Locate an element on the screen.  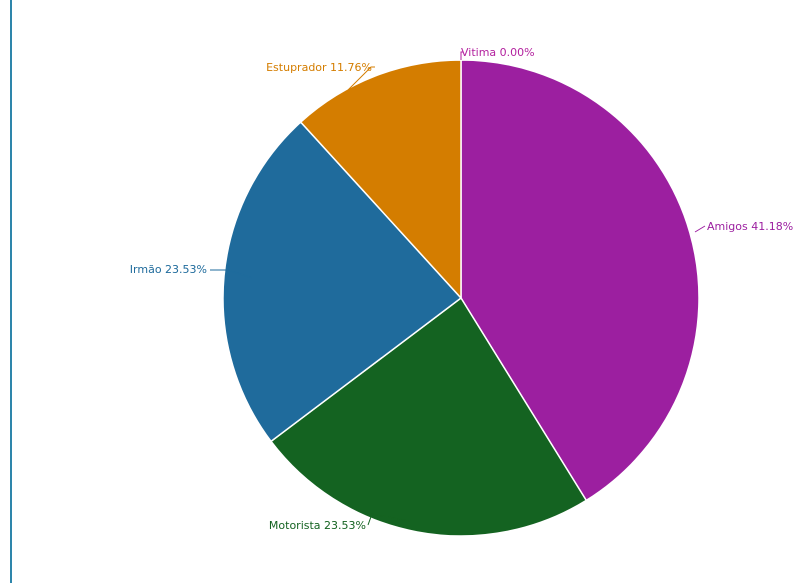
leader-line-vitima is located at coordinates (461, 55).